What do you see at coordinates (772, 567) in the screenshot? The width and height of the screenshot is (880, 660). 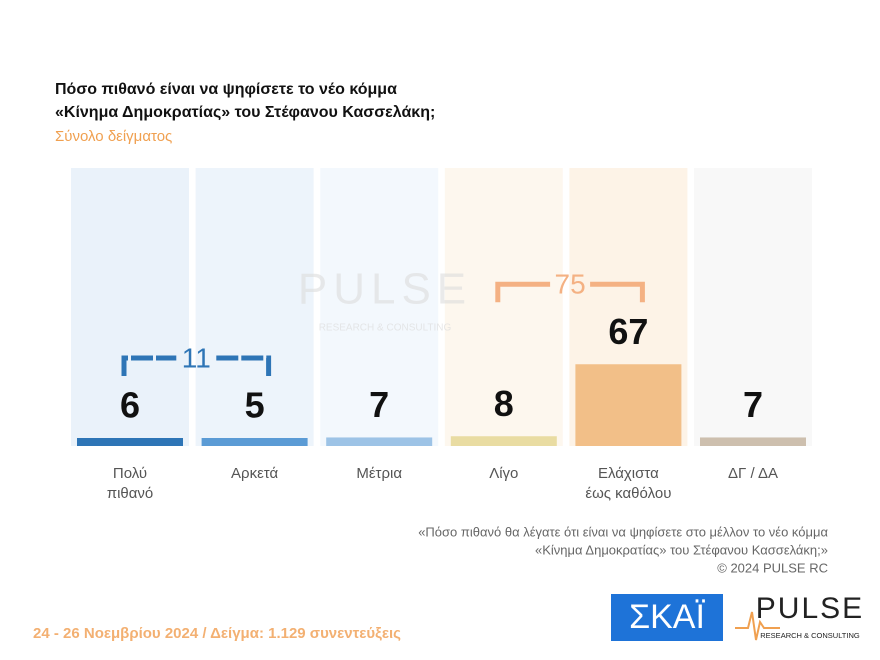 I see `note: © 2024 PULSE RC` at bounding box center [772, 567].